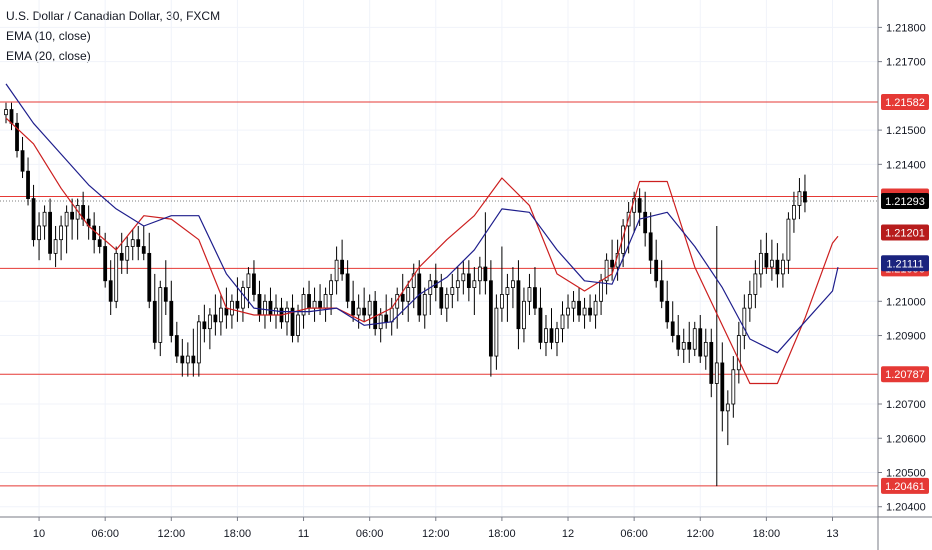  Describe the element at coordinates (906, 63) in the screenshot. I see `y-tick-label: 1.21700` at that location.